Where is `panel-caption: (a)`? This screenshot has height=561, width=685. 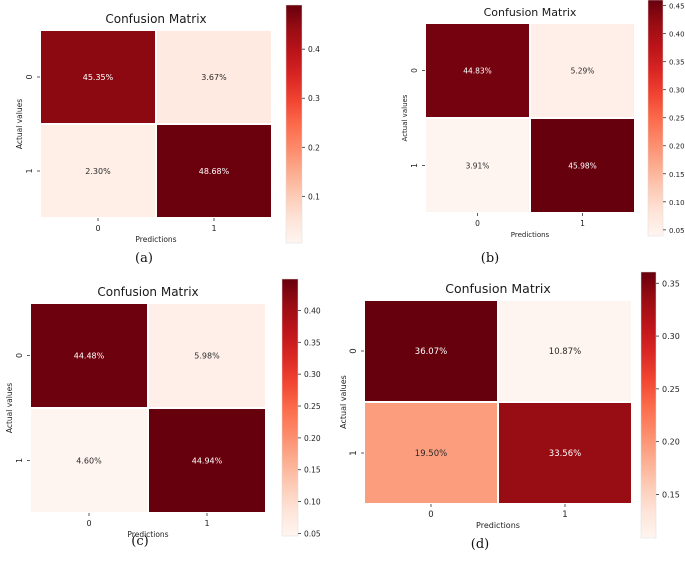
panel-caption: (a) is located at coordinates (144, 258).